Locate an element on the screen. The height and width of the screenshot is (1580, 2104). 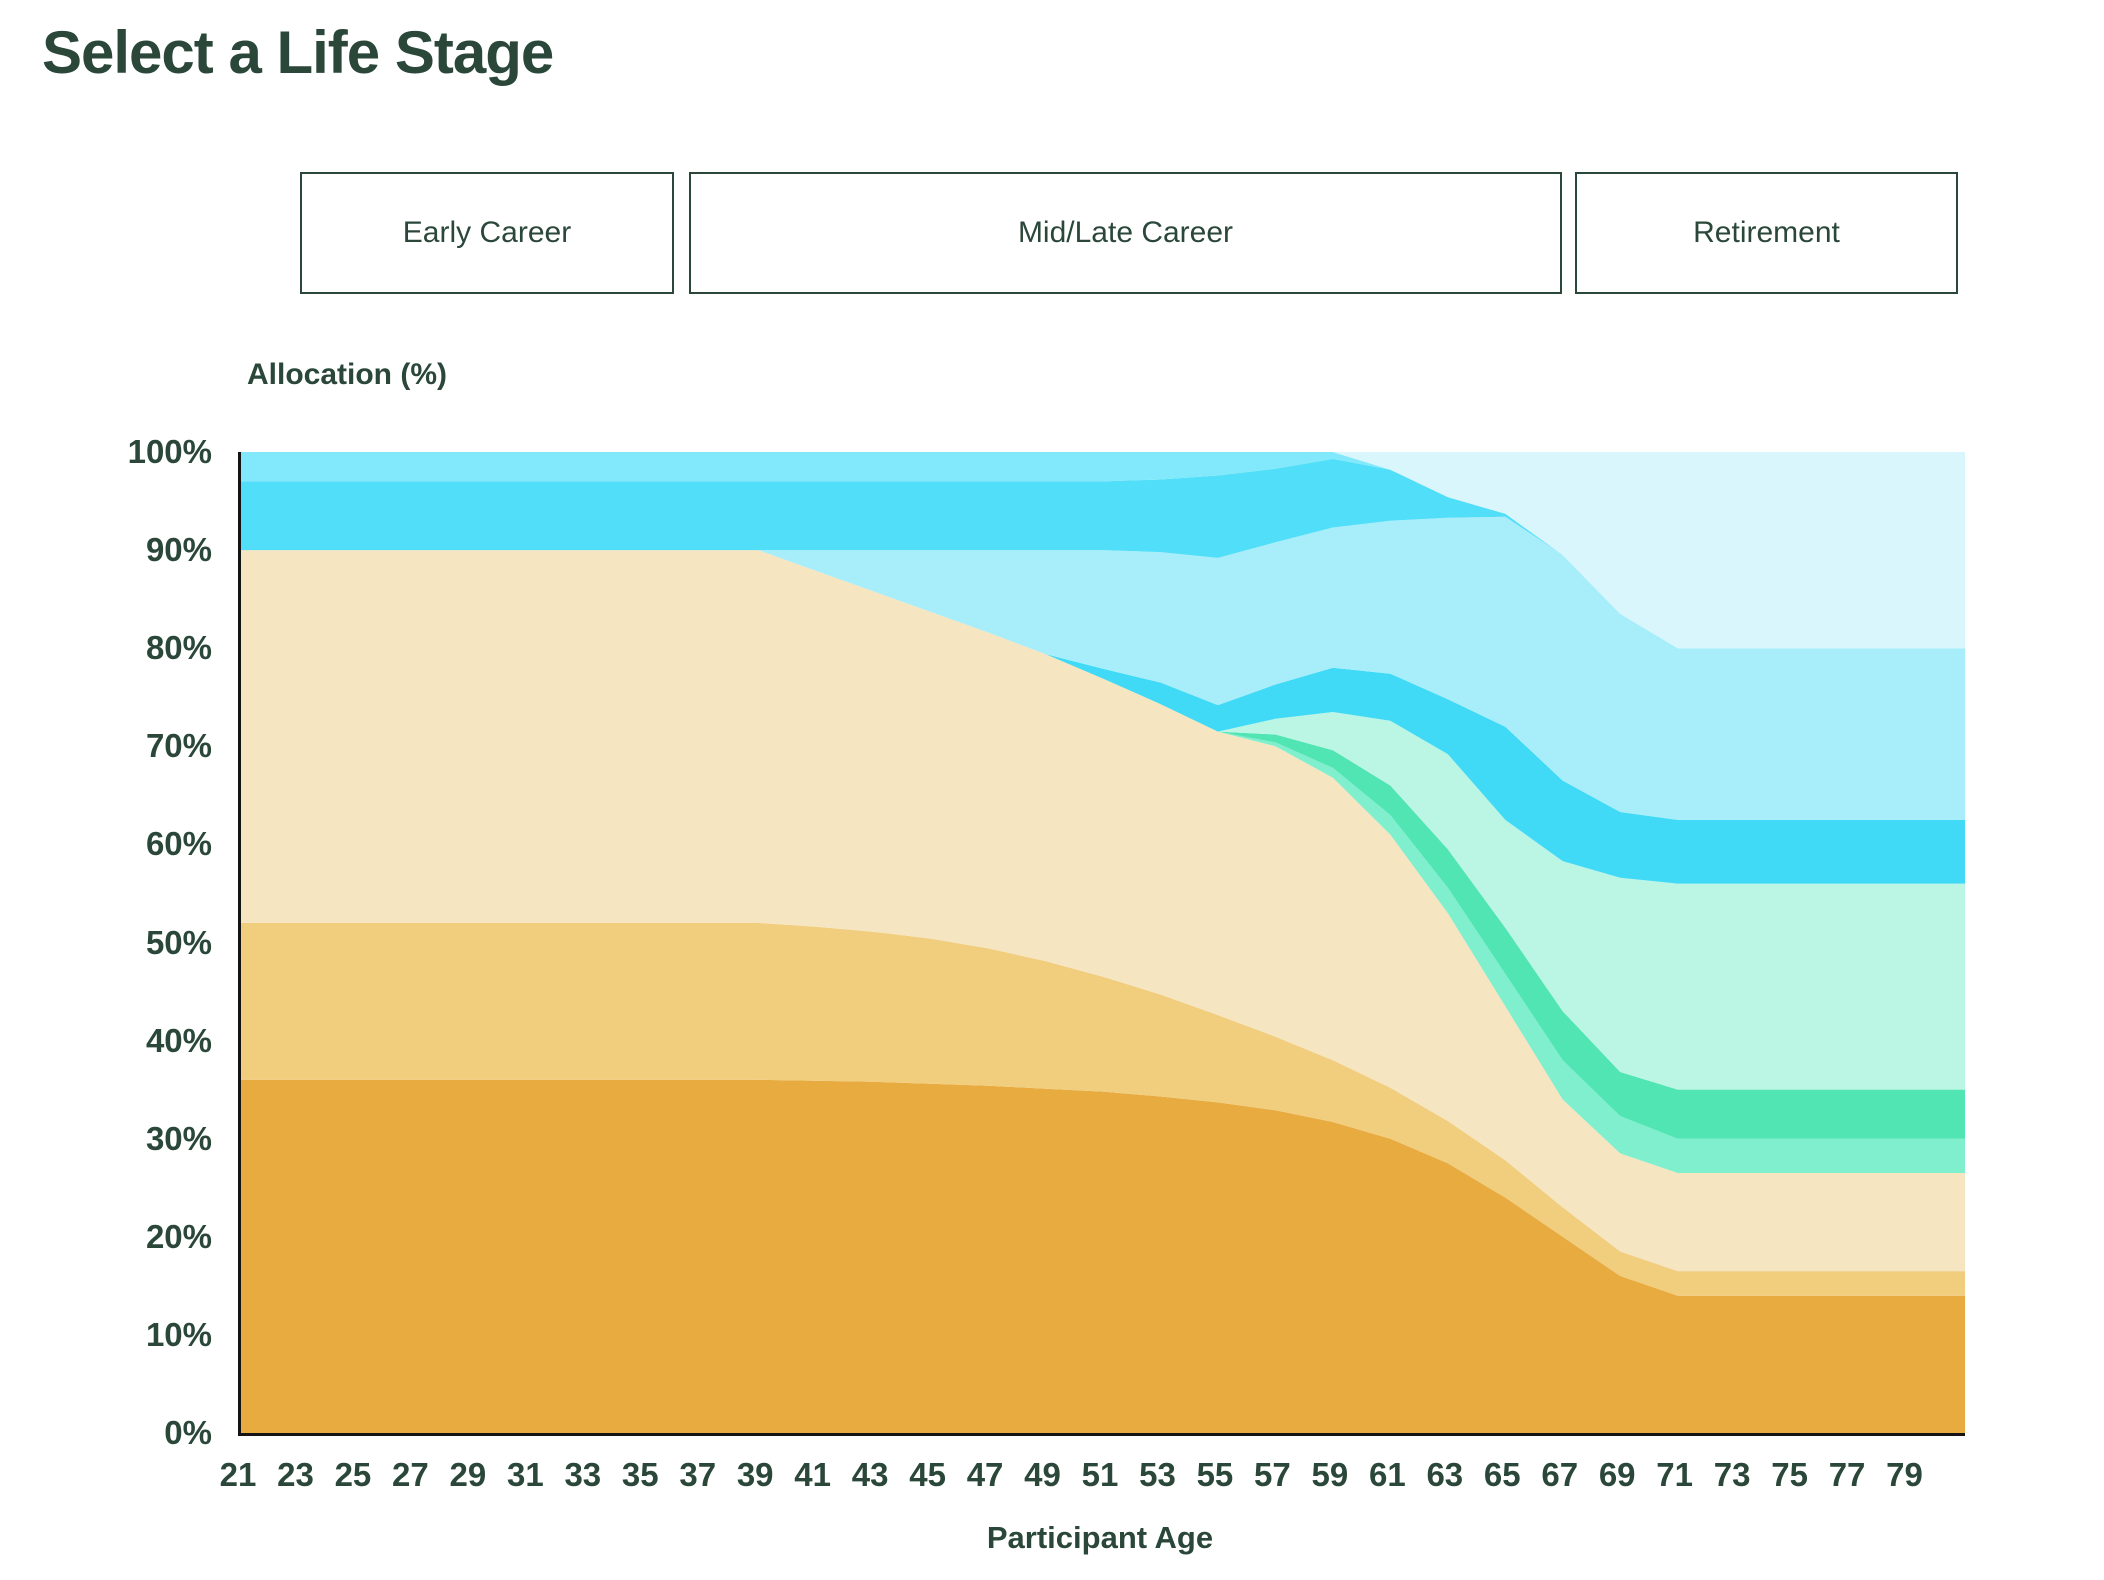
y-tick-label: 90% is located at coordinates (178, 550).